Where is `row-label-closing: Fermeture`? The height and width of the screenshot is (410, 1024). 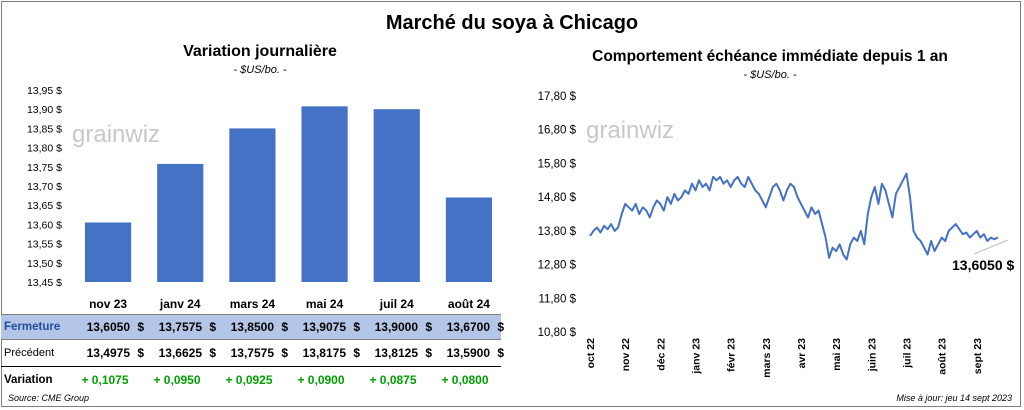 row-label-closing: Fermeture is located at coordinates (35, 327).